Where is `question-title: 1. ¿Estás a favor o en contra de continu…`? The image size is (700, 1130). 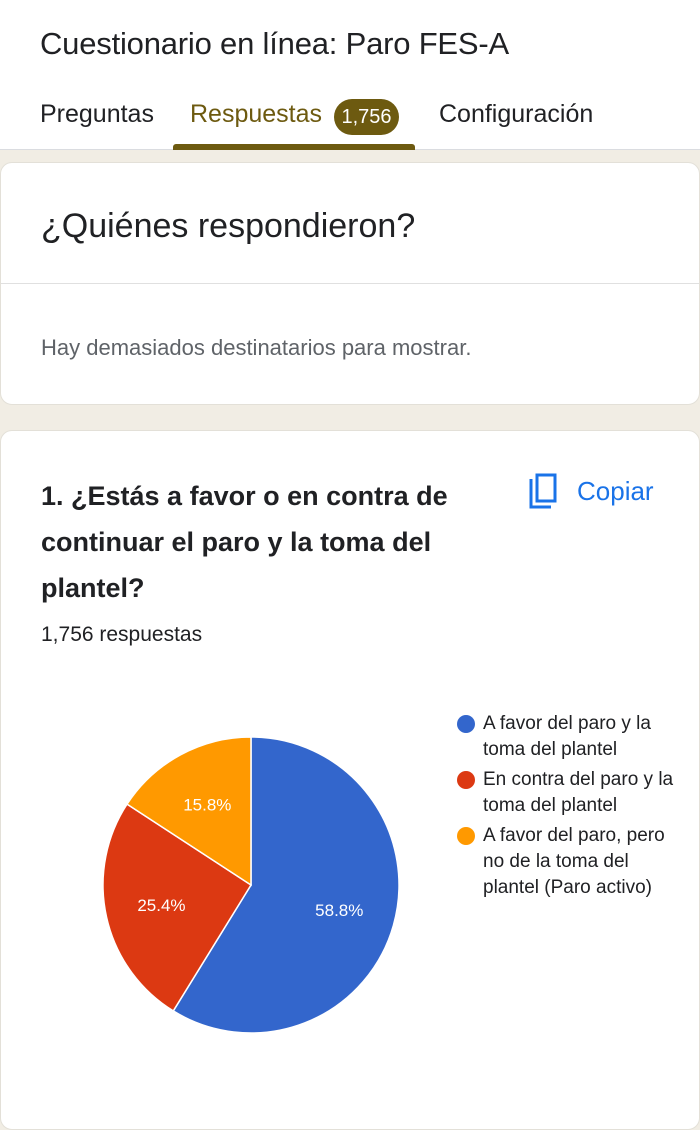
question-title: 1. ¿Estás a favor o en contra de continu… is located at coordinates (244, 542).